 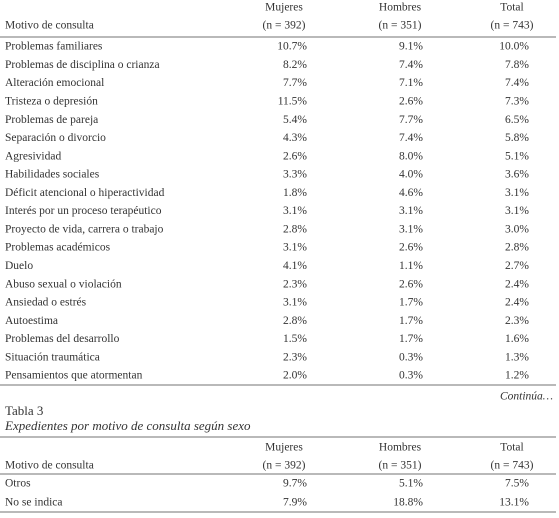 What do you see at coordinates (295, 484) in the screenshot?
I see `cell-value: 9.7%` at bounding box center [295, 484].